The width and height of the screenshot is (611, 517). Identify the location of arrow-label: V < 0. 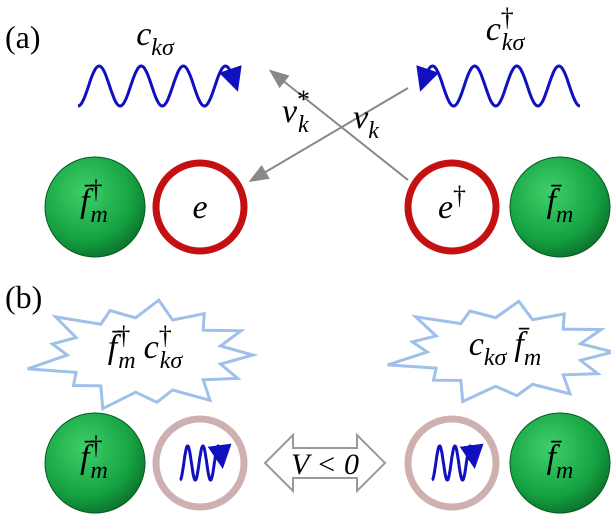
(325, 464).